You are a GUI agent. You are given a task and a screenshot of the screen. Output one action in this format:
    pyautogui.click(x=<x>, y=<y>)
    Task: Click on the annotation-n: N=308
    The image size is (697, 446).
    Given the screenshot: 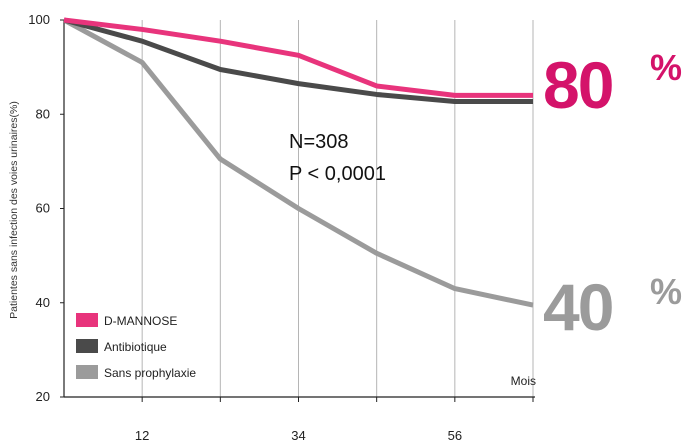 What is the action you would take?
    pyautogui.click(x=319, y=142)
    